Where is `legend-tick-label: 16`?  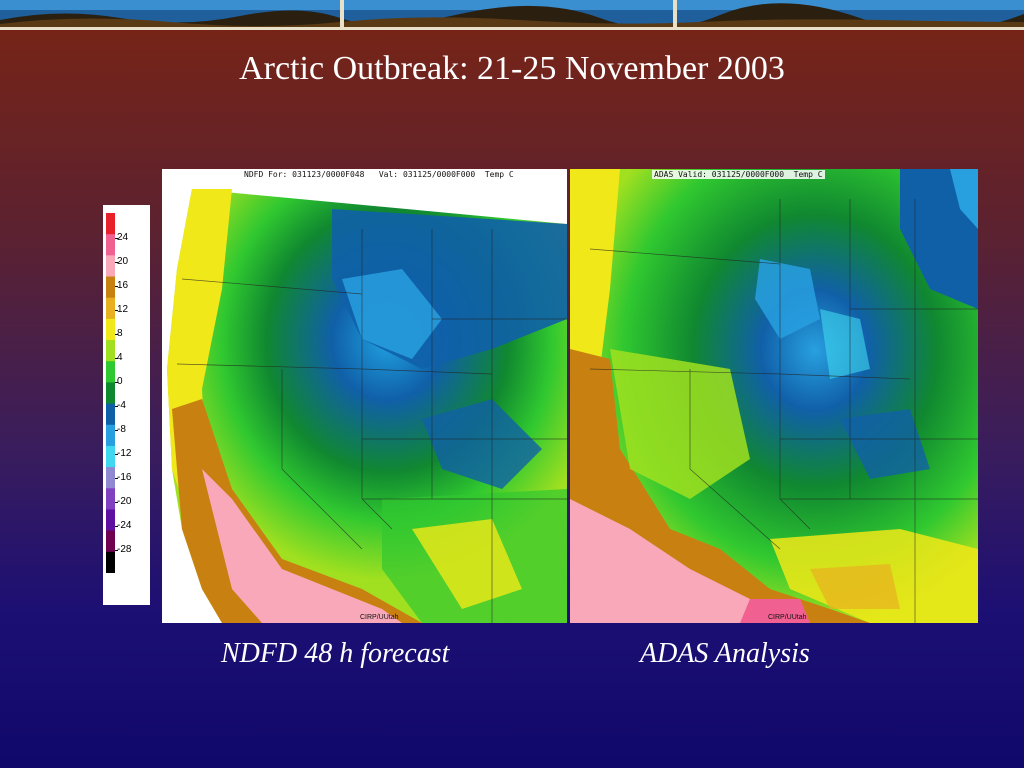 legend-tick-label: 16 is located at coordinates (123, 285).